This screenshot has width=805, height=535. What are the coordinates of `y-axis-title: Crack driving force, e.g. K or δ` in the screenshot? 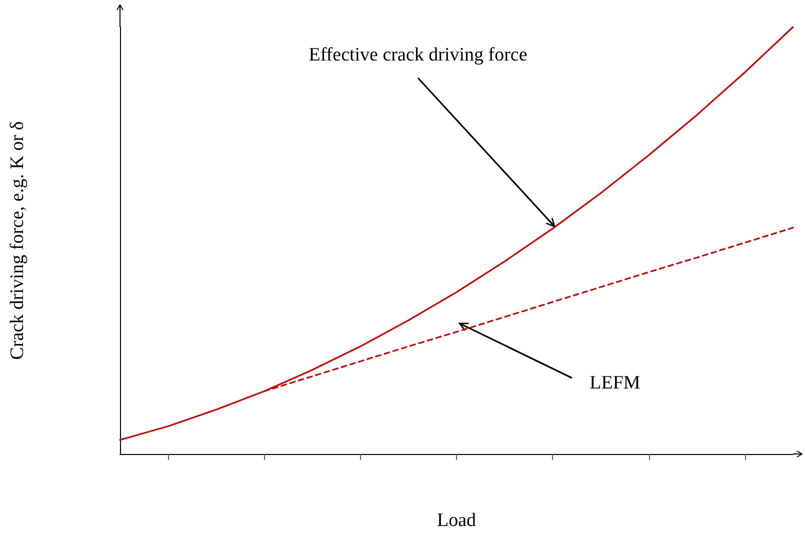 It's located at (17, 240).